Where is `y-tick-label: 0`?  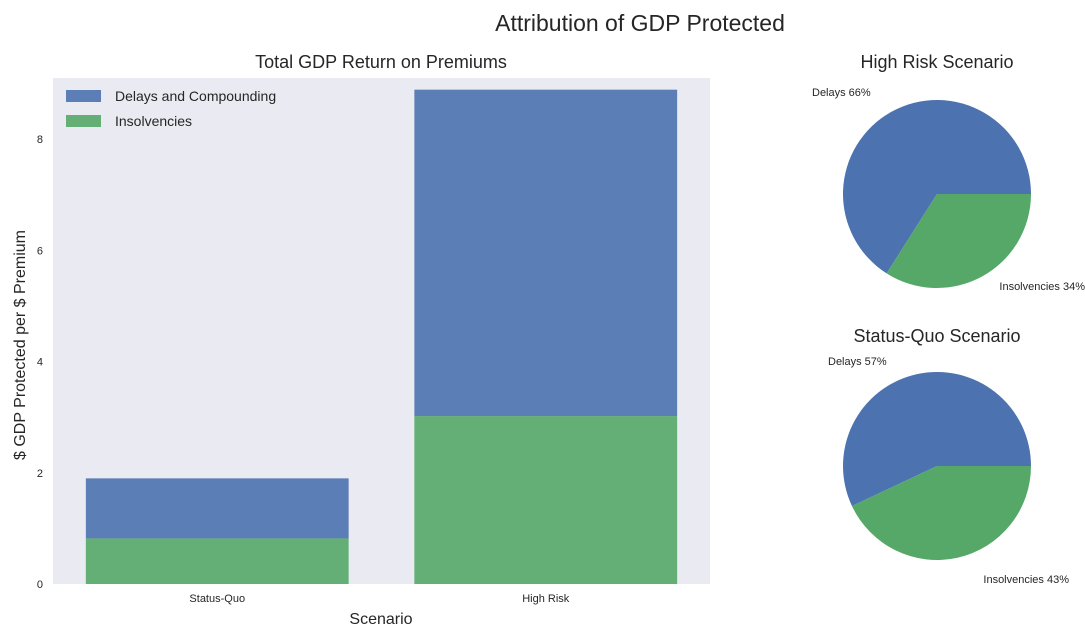 y-tick-label: 0 is located at coordinates (40, 585).